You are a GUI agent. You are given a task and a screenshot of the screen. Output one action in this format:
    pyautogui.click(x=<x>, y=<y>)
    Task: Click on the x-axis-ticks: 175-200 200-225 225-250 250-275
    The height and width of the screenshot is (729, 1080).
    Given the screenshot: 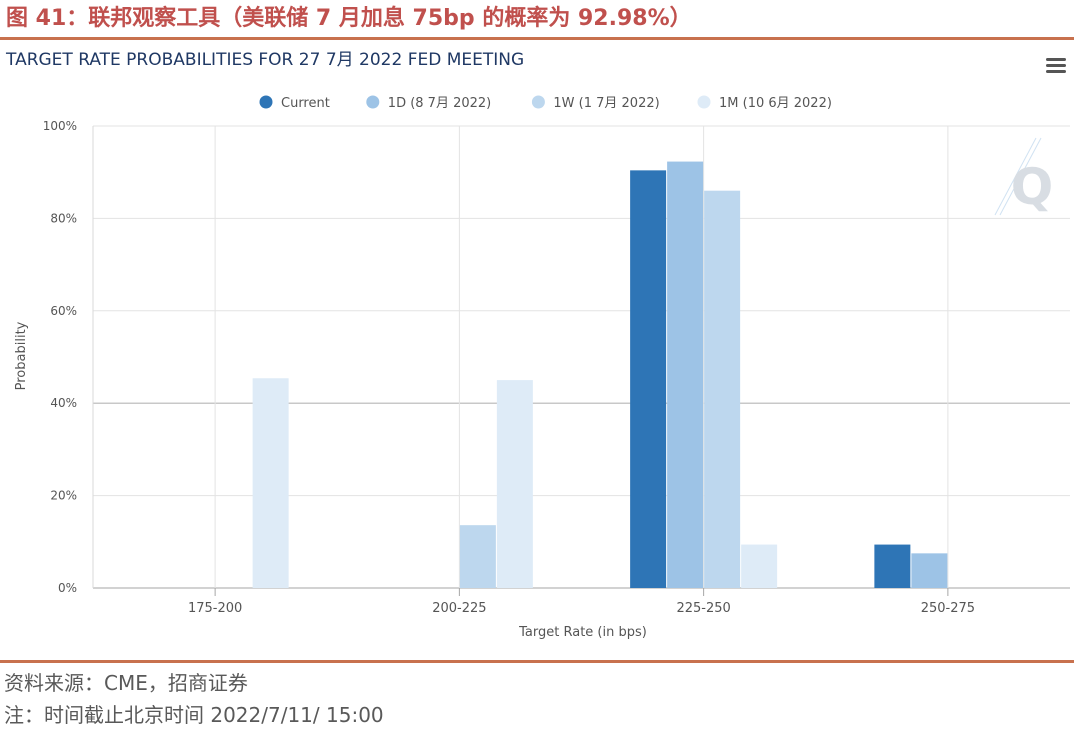 What is the action you would take?
    pyautogui.click(x=581, y=602)
    